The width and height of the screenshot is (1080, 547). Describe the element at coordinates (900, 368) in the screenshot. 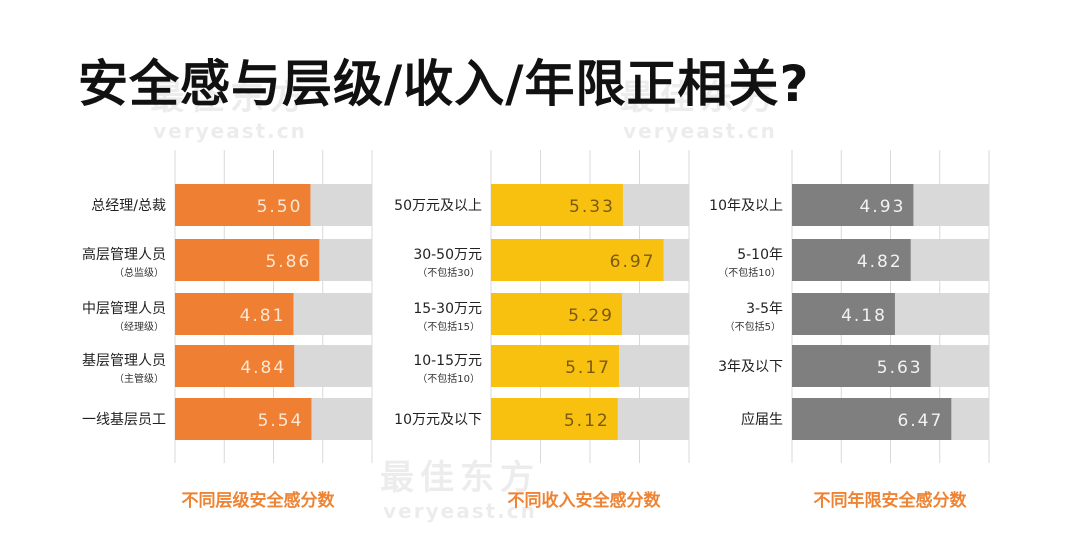

I see `data-label: 5.63` at that location.